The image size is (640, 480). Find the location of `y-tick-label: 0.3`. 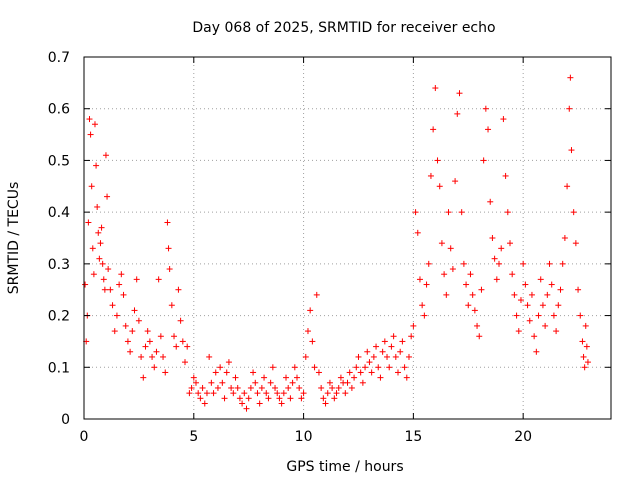

y-tick-label: 0.3 is located at coordinates (59, 265).